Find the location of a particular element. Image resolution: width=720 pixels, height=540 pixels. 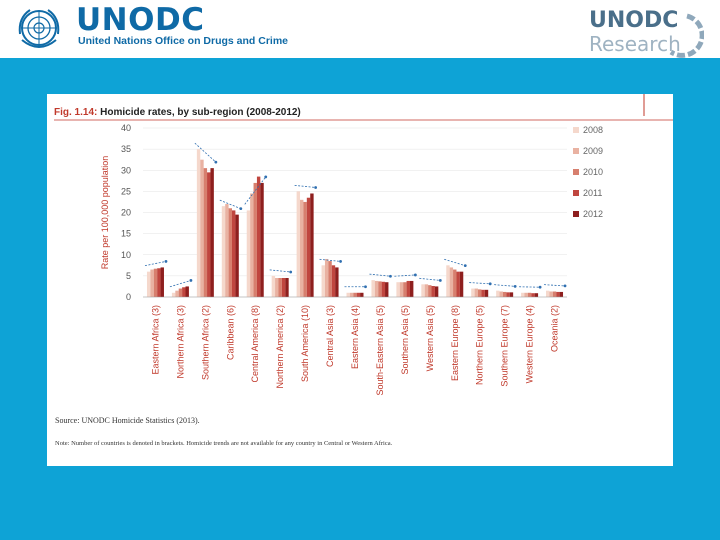

y-tick-label: 40 is located at coordinates (126, 128).